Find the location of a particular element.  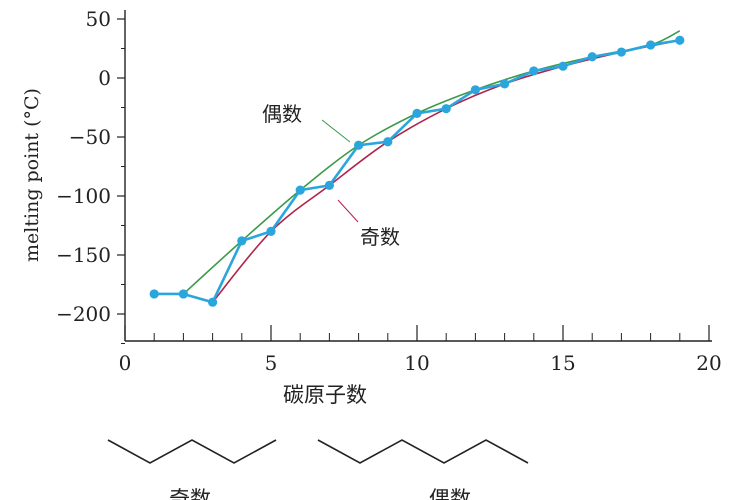

y-tick-label: −200 is located at coordinates (83, 314).